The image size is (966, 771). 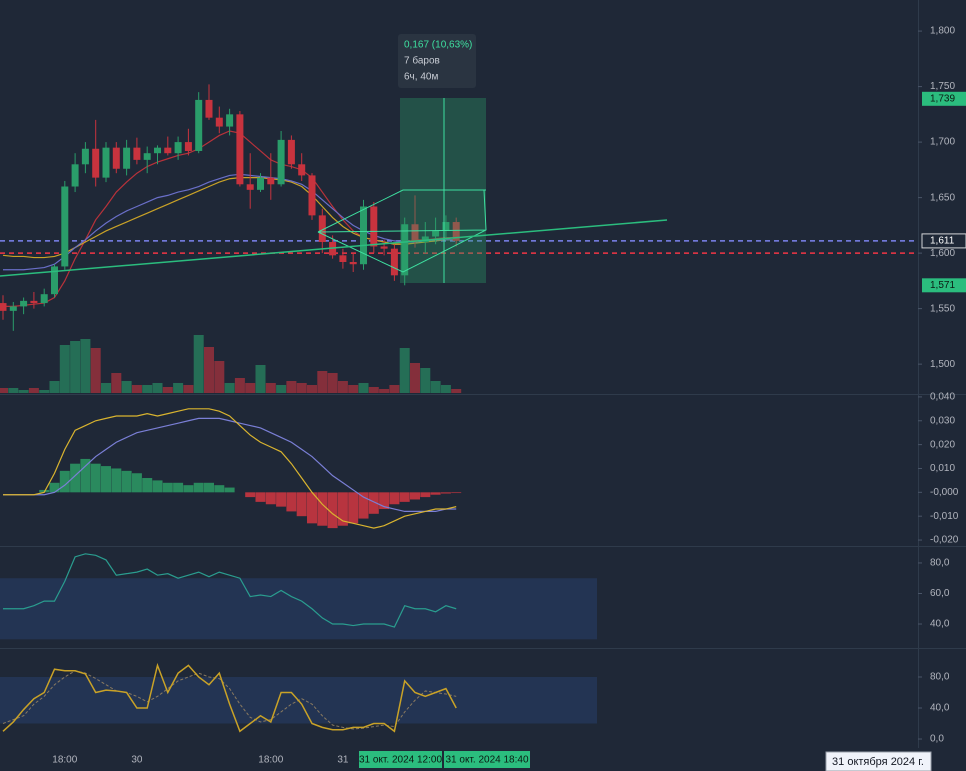 What do you see at coordinates (940, 677) in the screenshot?
I see `y-tick-label: 80,0` at bounding box center [940, 677].